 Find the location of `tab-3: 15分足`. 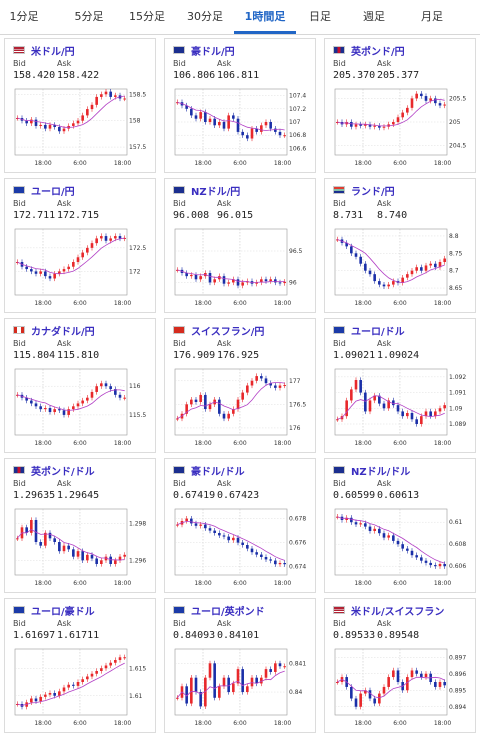

tab-3: 15分足 is located at coordinates (147, 16).